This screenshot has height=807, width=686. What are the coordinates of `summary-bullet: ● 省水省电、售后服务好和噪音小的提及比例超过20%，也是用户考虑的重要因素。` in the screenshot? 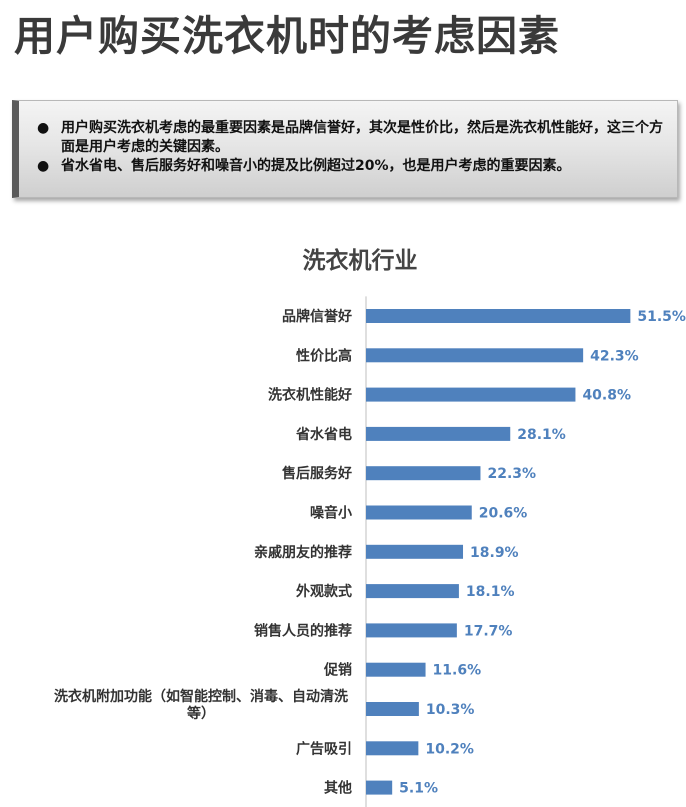 It's located at (349, 166).